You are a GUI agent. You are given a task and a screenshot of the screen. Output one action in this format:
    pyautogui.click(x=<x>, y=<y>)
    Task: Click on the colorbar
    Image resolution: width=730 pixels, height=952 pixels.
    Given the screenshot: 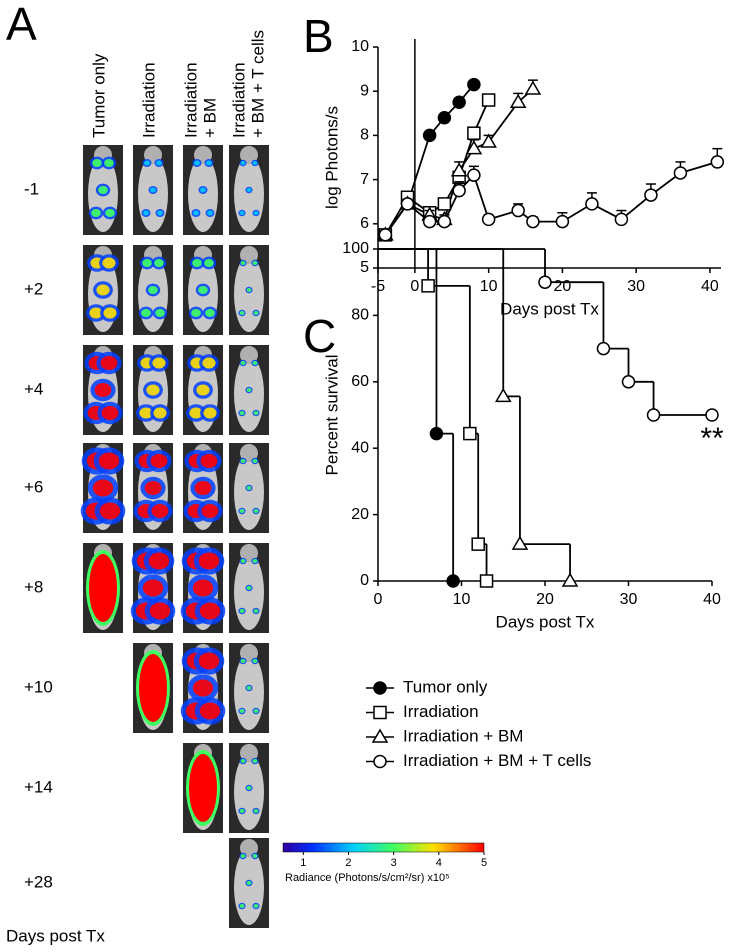 What is the action you would take?
    pyautogui.click(x=383, y=847)
    